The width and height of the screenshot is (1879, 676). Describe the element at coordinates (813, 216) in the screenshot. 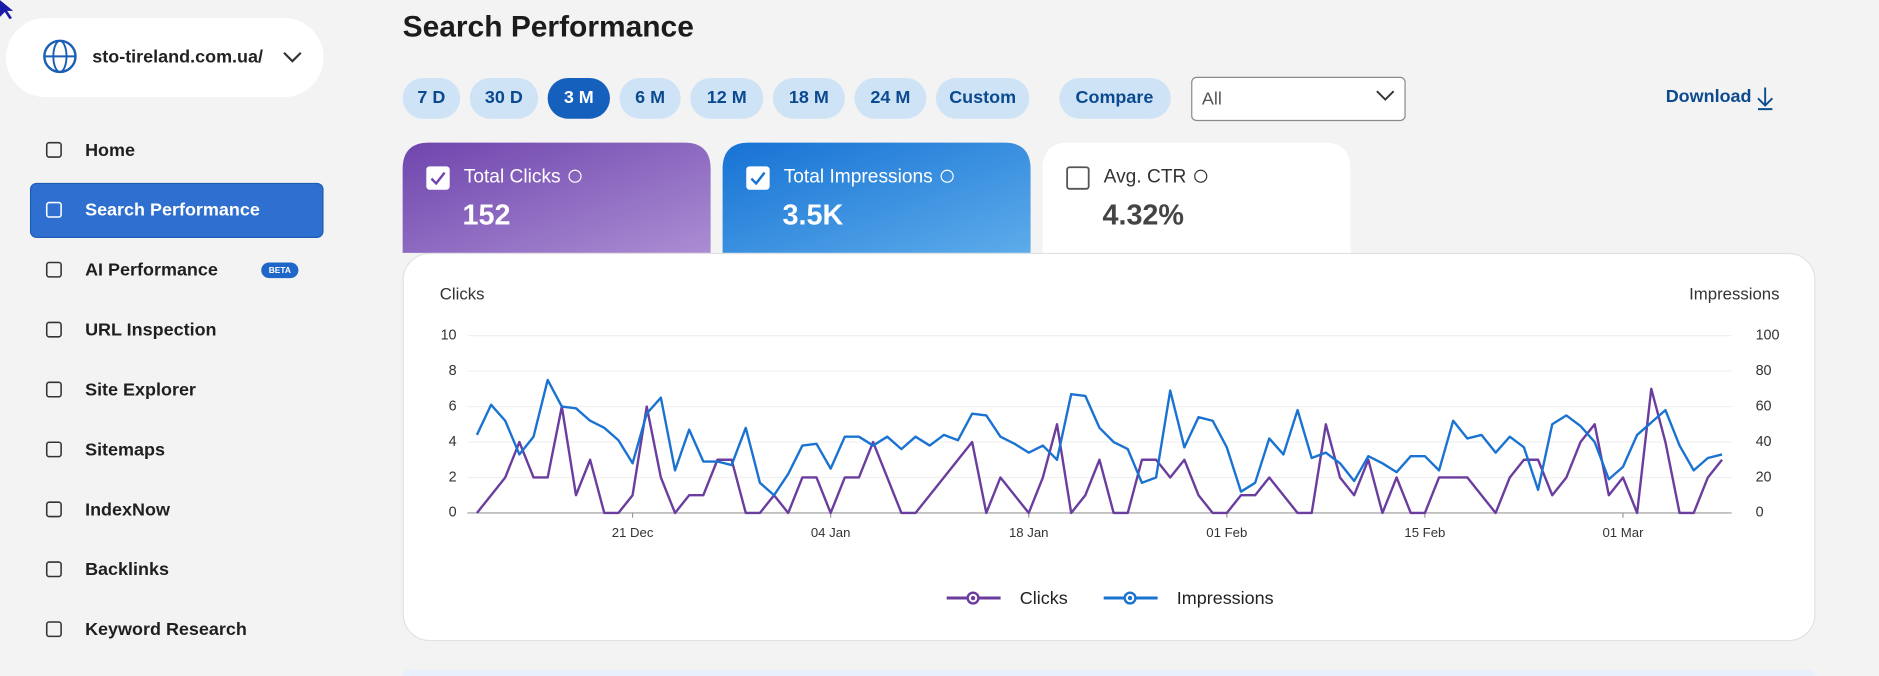

I see `metric-value: 3.5K` at that location.